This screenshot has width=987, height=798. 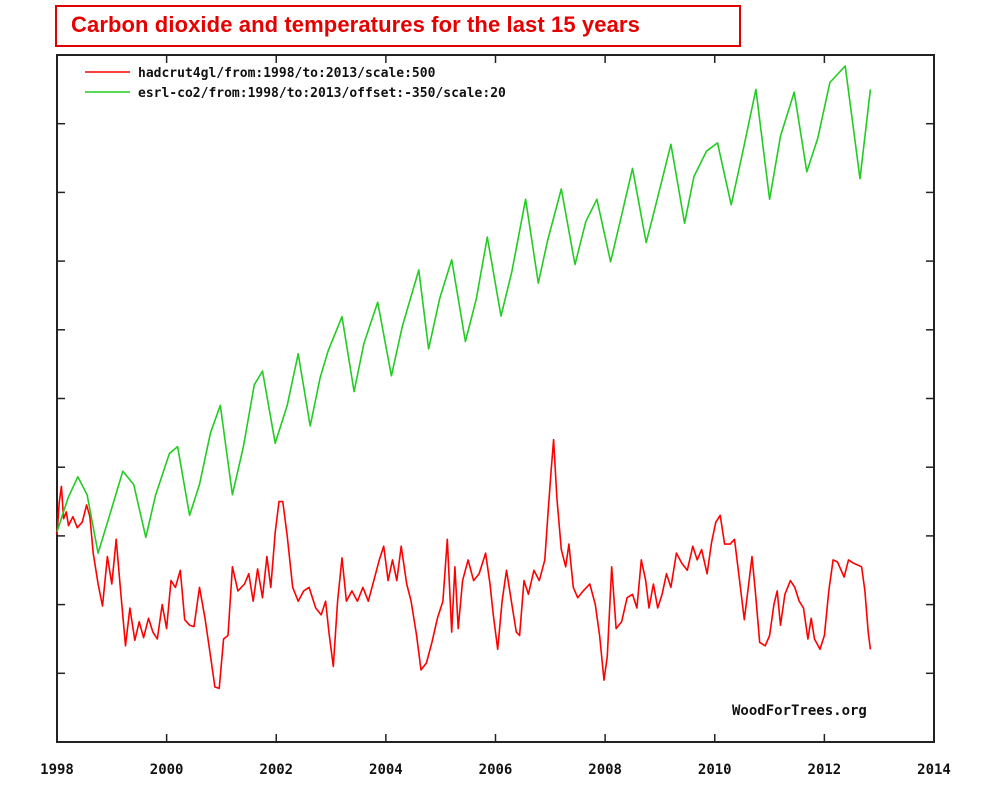 I want to click on x-tick-label: 2006, so click(x=496, y=770).